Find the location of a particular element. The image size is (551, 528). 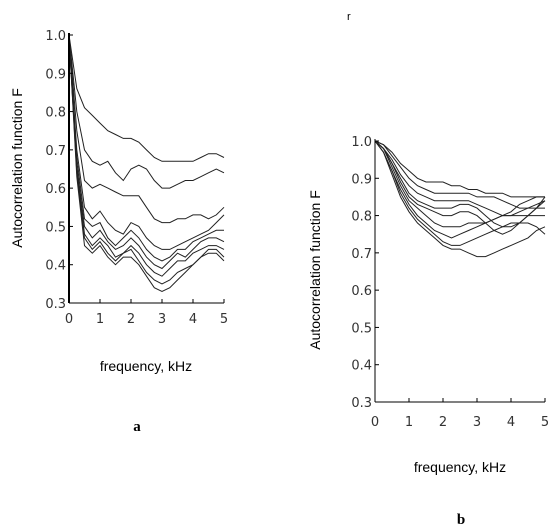

panel-label-a: a is located at coordinates (137, 427).